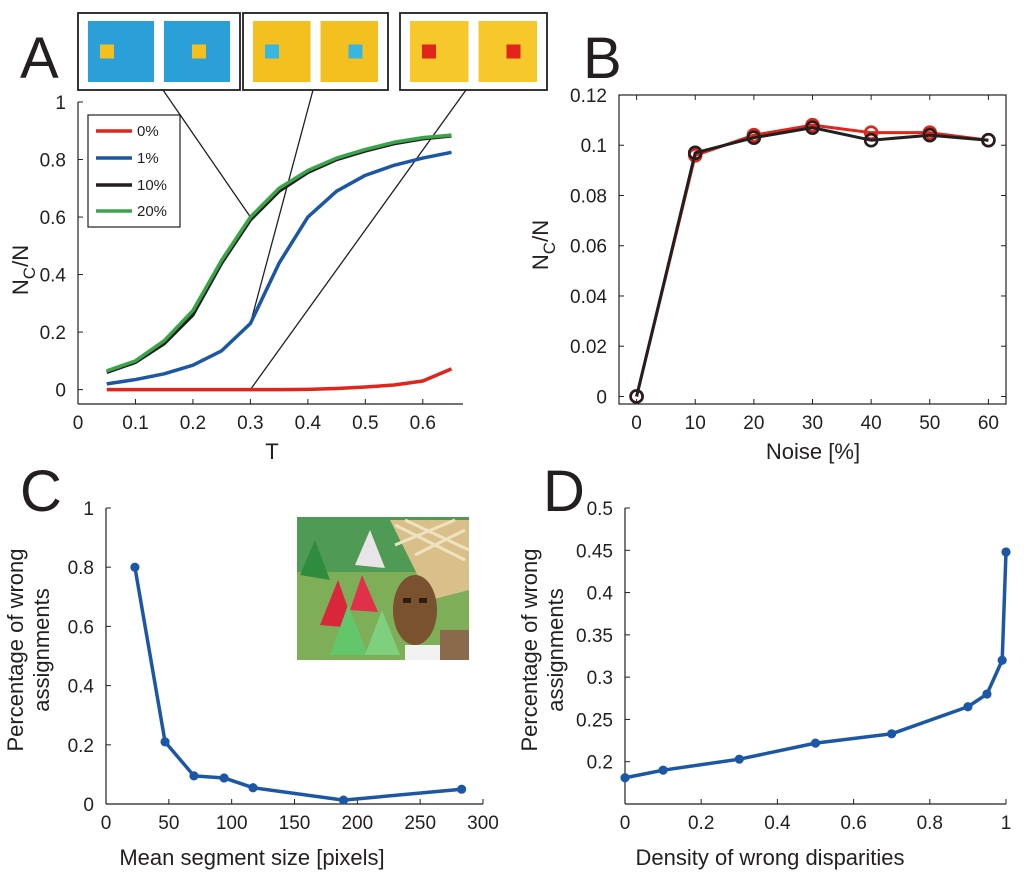 The width and height of the screenshot is (1024, 879). Describe the element at coordinates (251, 857) in the screenshot. I see `chart-c-x-label: Mean segment size [pixels]` at that location.